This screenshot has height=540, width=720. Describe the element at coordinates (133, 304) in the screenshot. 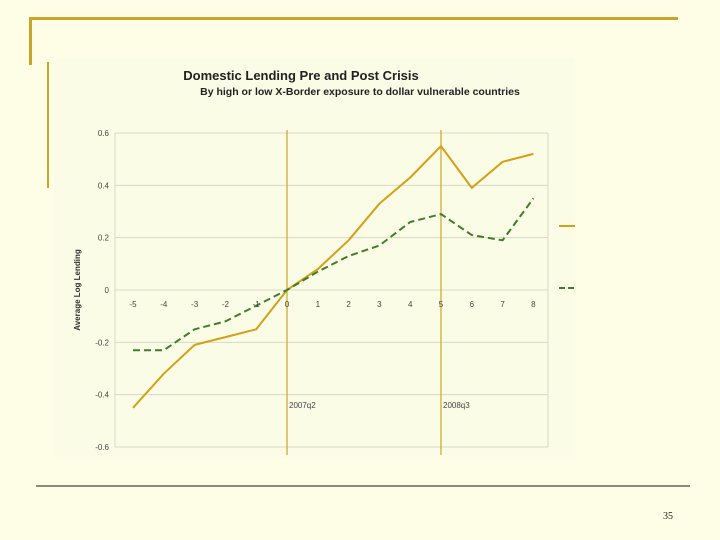

I see `x-tick-label: -5` at that location.